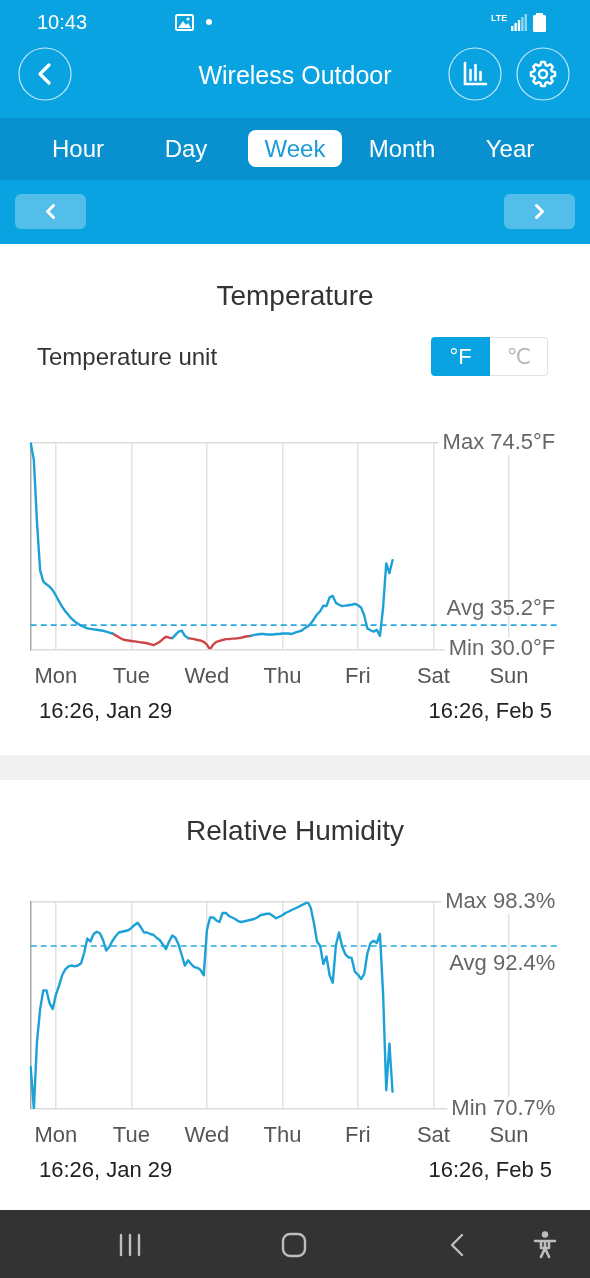  What do you see at coordinates (524, 1108) in the screenshot?
I see `y-tick-label: 70.7%` at bounding box center [524, 1108].